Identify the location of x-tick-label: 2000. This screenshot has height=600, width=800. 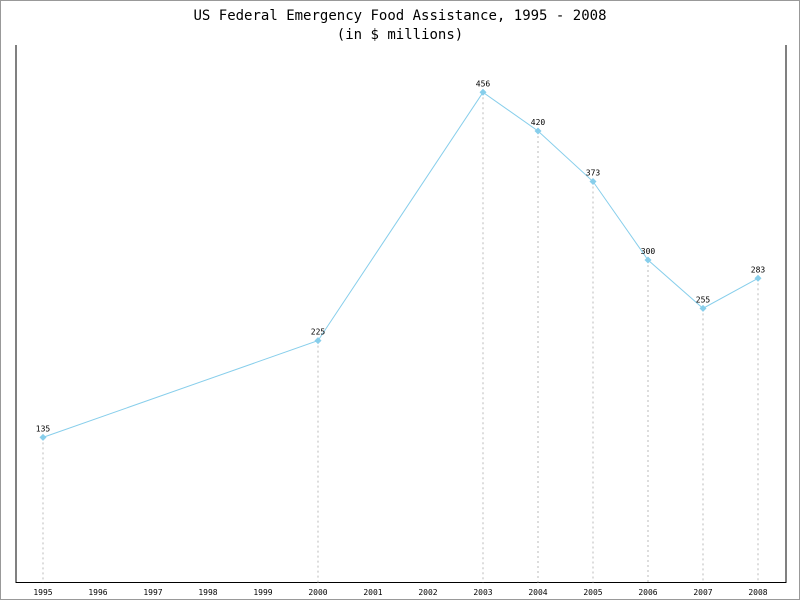
(317, 592).